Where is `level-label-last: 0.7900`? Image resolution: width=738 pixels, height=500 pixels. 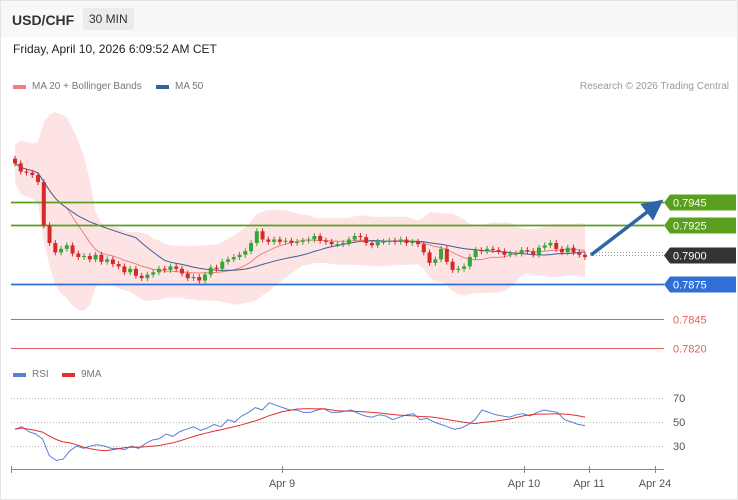 level-label-last: 0.7900 is located at coordinates (690, 257).